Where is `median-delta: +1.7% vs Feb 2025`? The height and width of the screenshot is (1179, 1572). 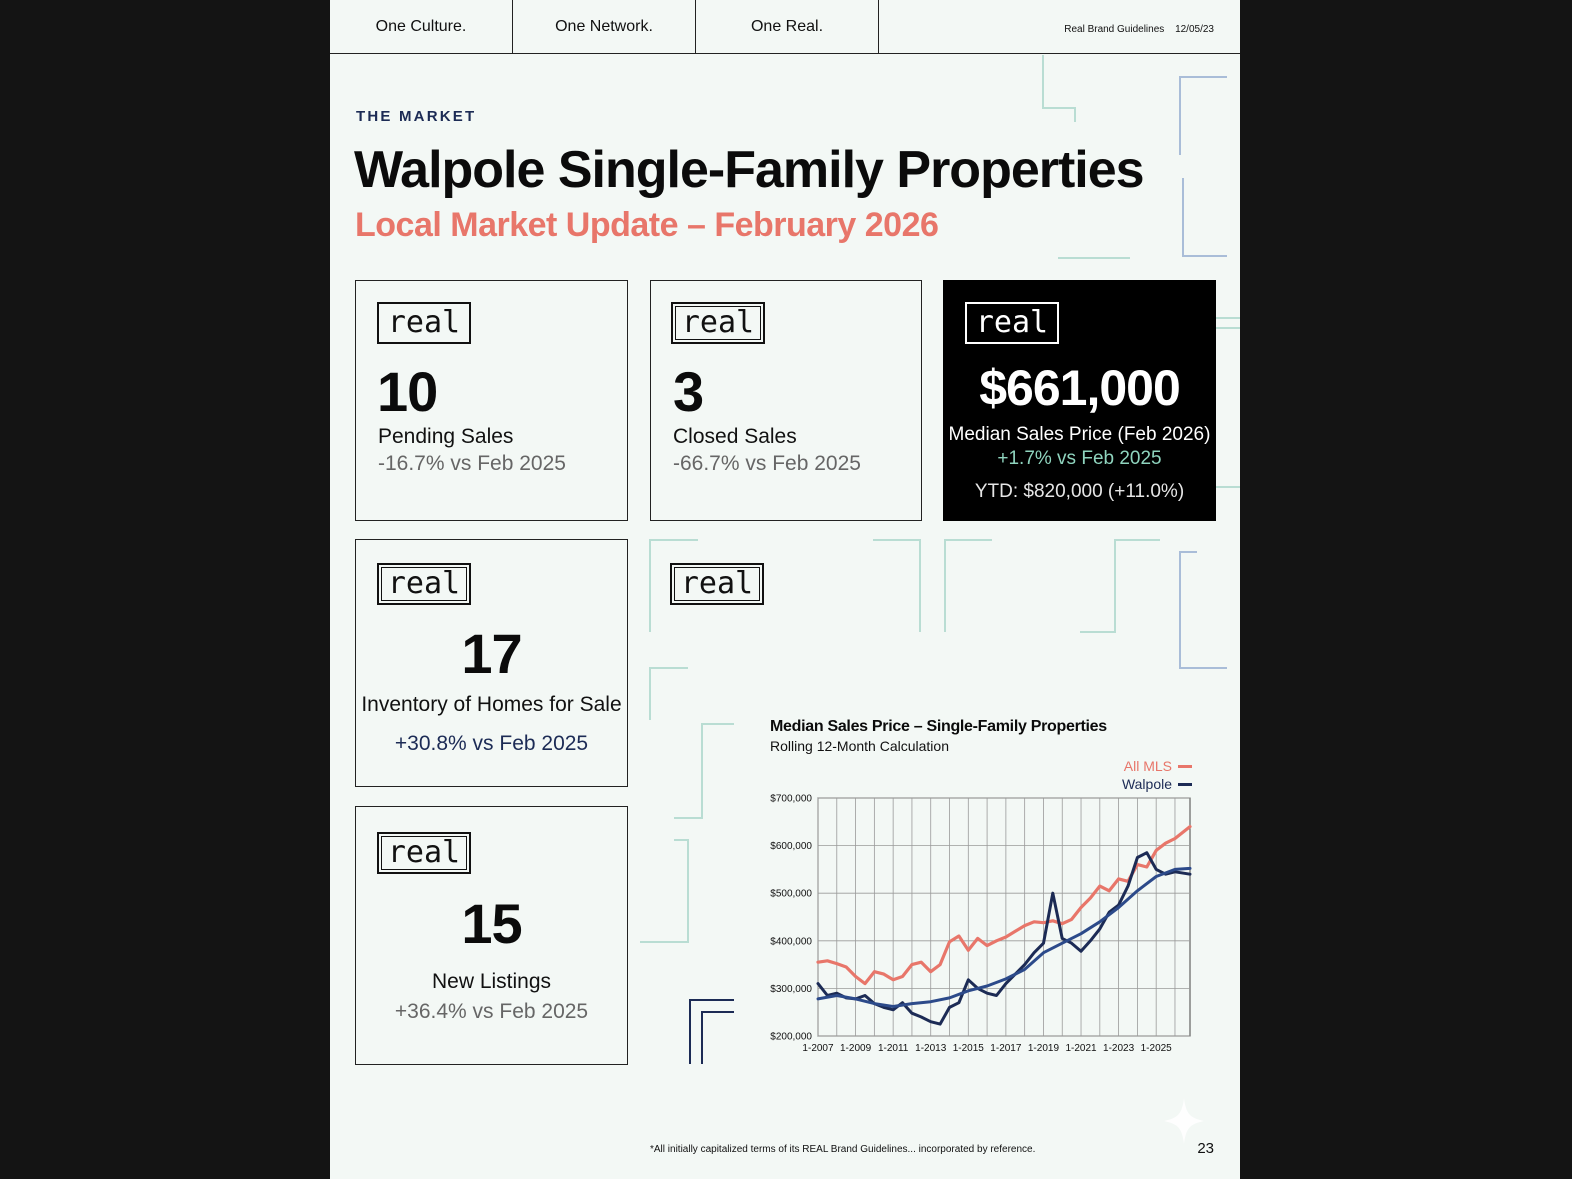
median-delta: +1.7% vs Feb 2025 is located at coordinates (1079, 458).